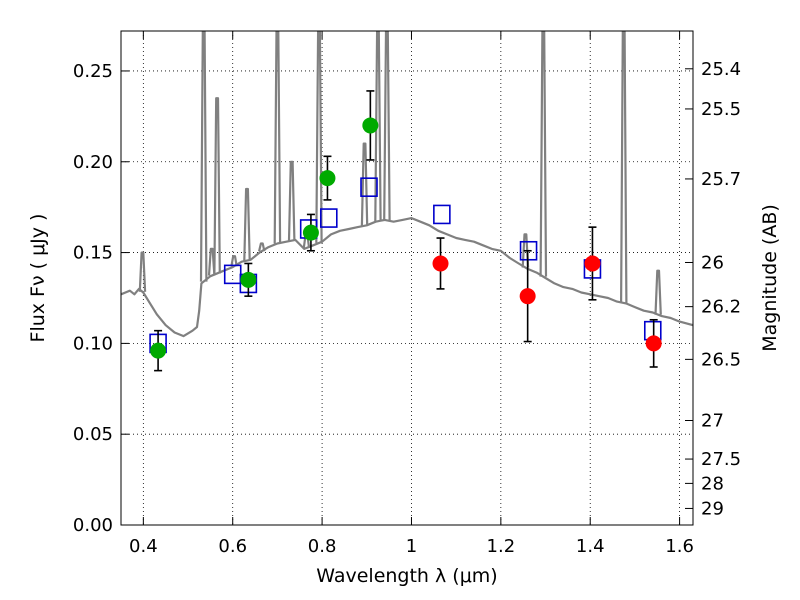 This screenshot has height=600, width=800. Describe the element at coordinates (406, 576) in the screenshot. I see `x-axis-title: Wavelength λ (μm)` at that location.